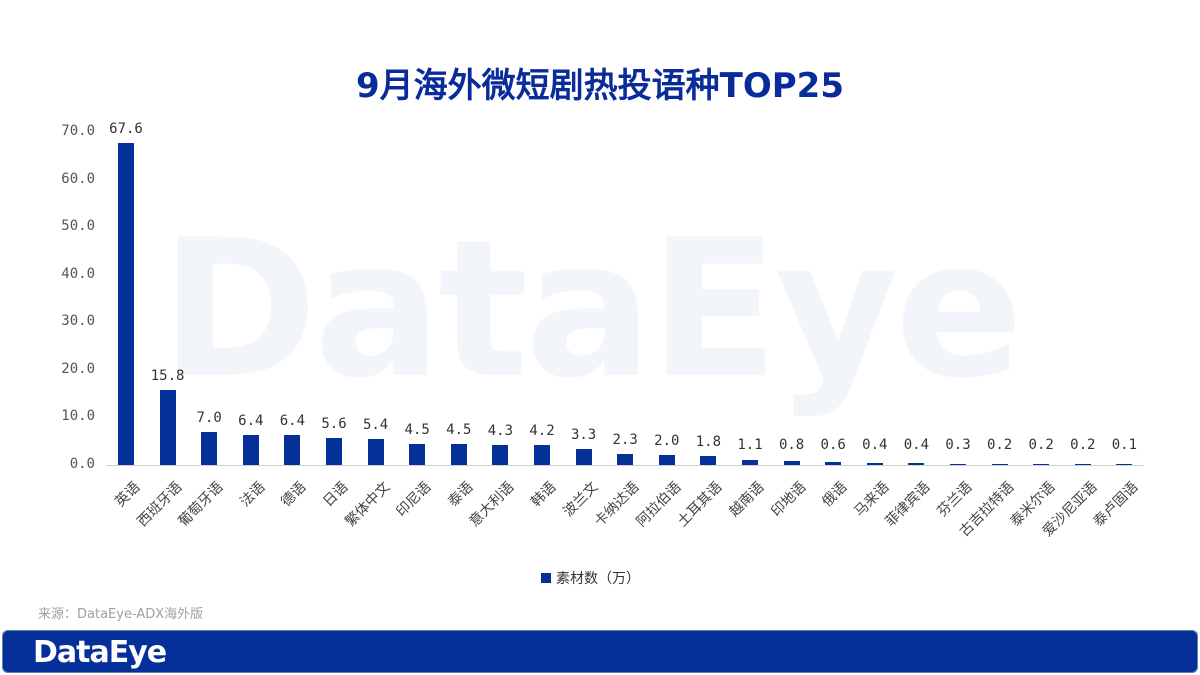 The width and height of the screenshot is (1200, 675). I want to click on x-tick-label: 葡萄牙语, so click(201, 505).